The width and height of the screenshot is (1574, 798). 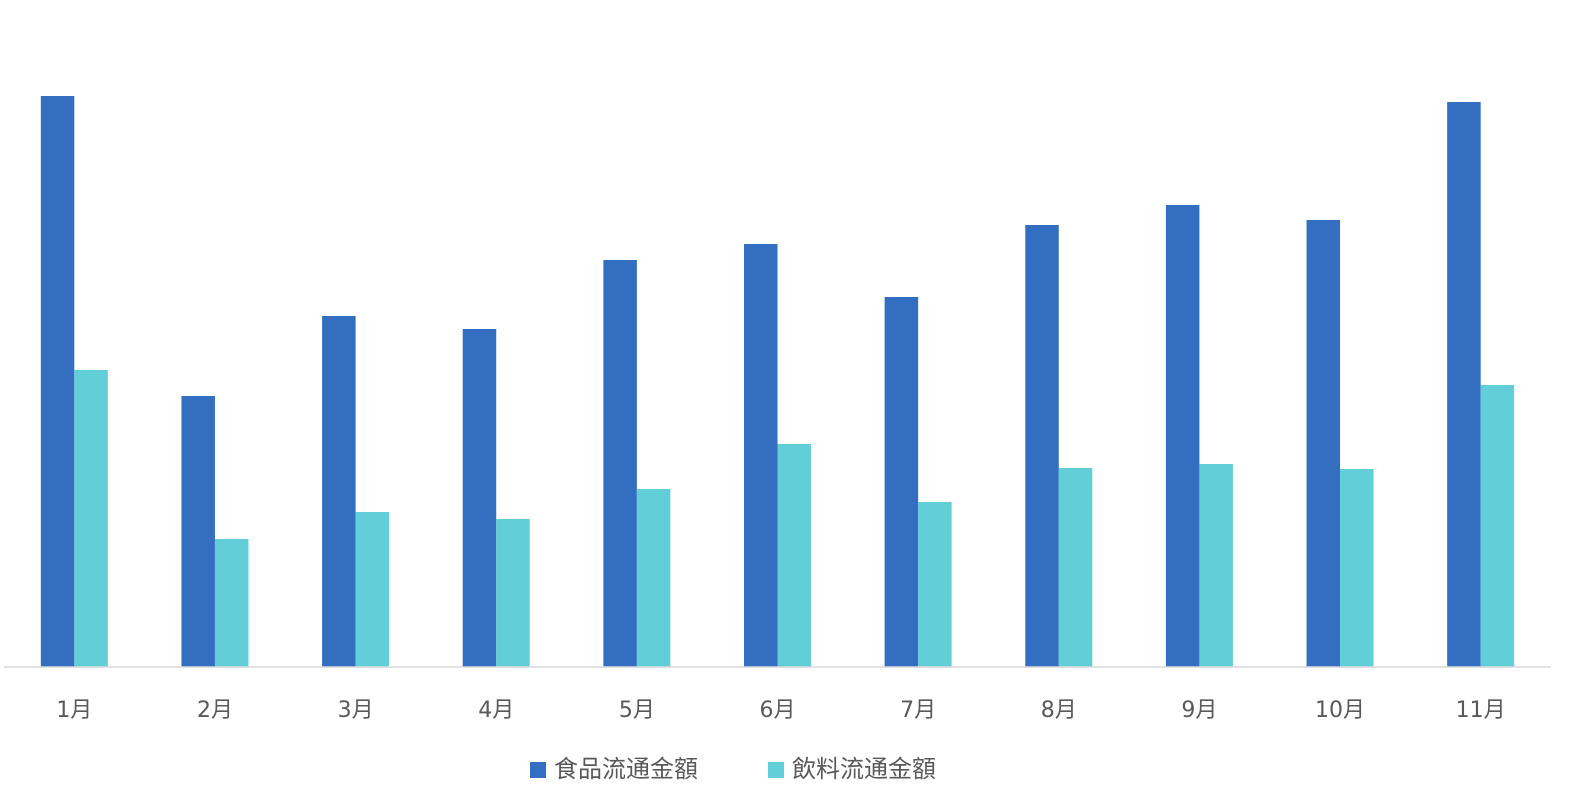 What do you see at coordinates (626, 769) in the screenshot?
I see `legend-label: 食品流通金額` at bounding box center [626, 769].